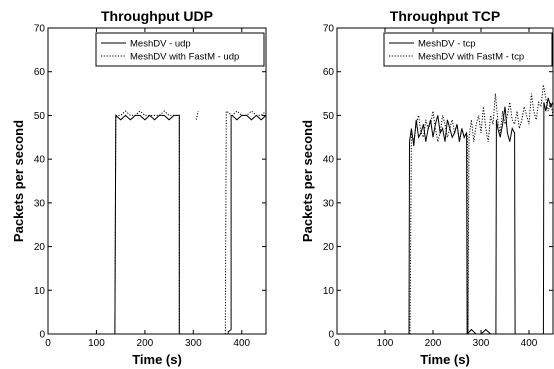  What do you see at coordinates (447, 44) in the screenshot?
I see `legend-label: MeshDV - tcp` at bounding box center [447, 44].